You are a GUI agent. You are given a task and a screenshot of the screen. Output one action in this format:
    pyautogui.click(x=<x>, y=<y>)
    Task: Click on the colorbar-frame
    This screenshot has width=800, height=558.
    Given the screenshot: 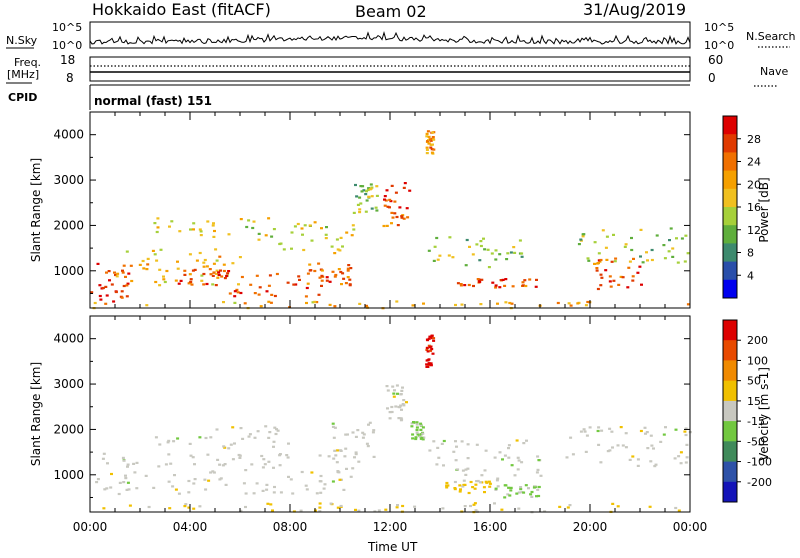 What is the action you would take?
    pyautogui.click(x=730, y=411)
    